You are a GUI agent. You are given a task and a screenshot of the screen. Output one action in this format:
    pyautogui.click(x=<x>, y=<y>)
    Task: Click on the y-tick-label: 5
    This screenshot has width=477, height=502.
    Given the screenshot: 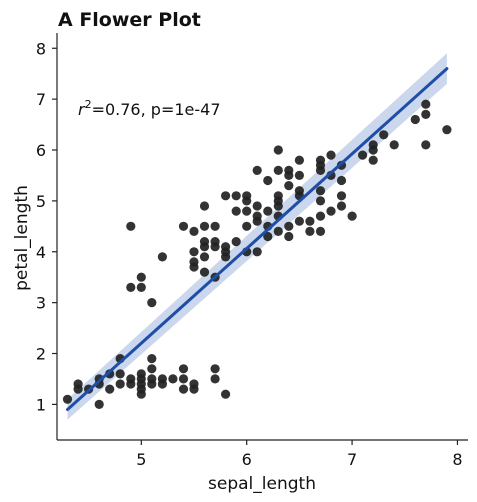 What is the action you would take?
    pyautogui.click(x=41, y=201)
    